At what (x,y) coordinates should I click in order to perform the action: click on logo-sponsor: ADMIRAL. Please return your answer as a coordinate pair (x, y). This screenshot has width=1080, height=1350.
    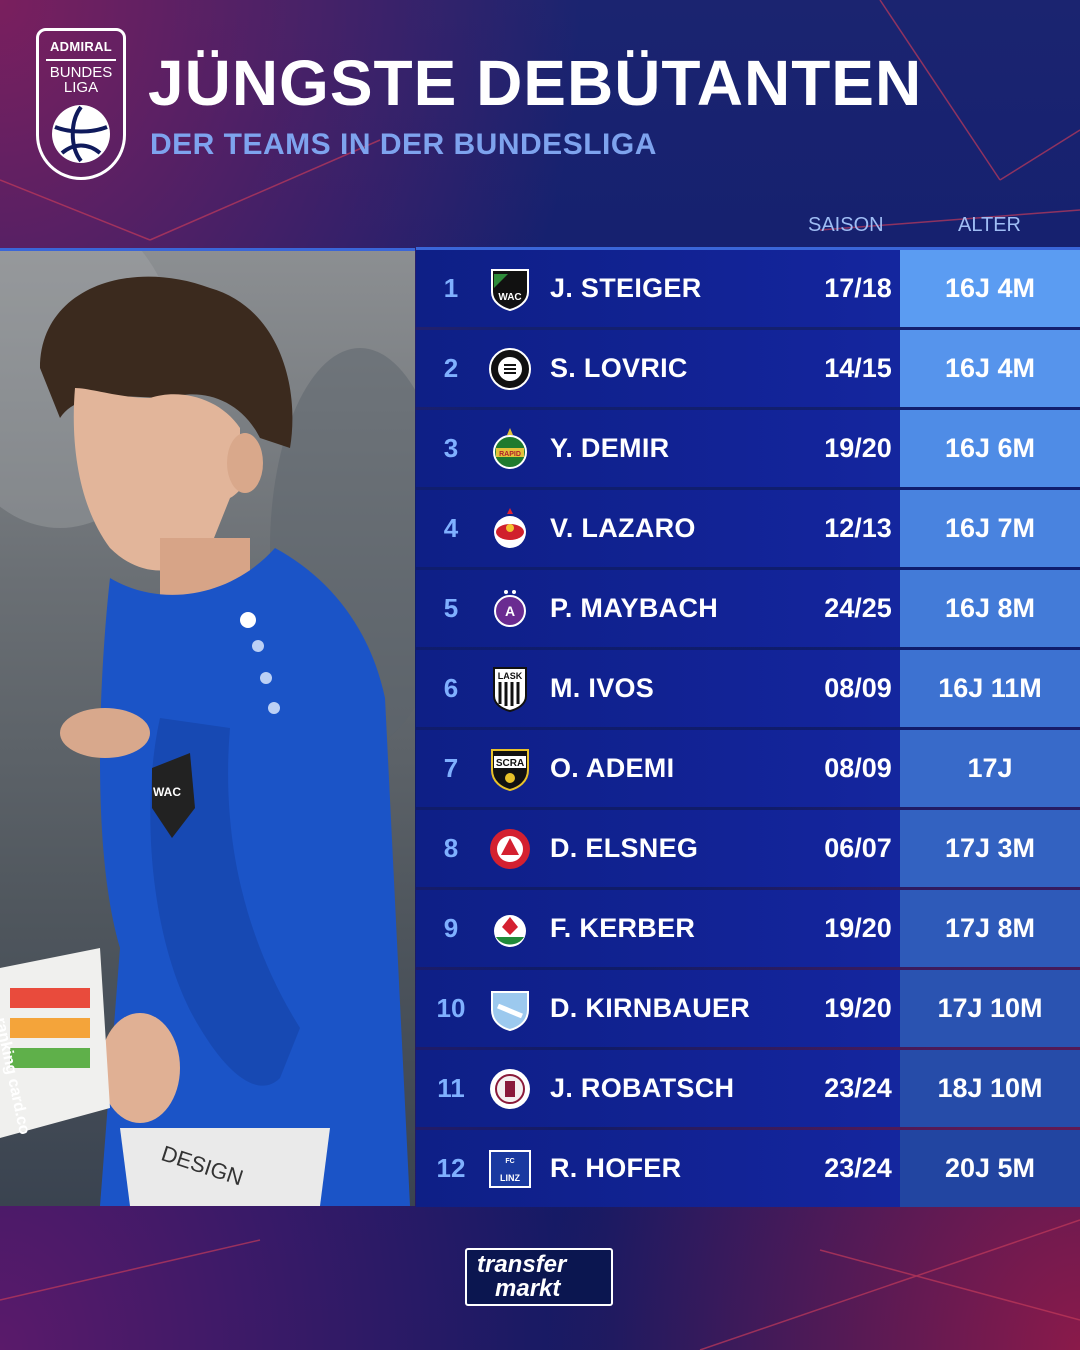
    Looking at the image, I should click on (81, 46).